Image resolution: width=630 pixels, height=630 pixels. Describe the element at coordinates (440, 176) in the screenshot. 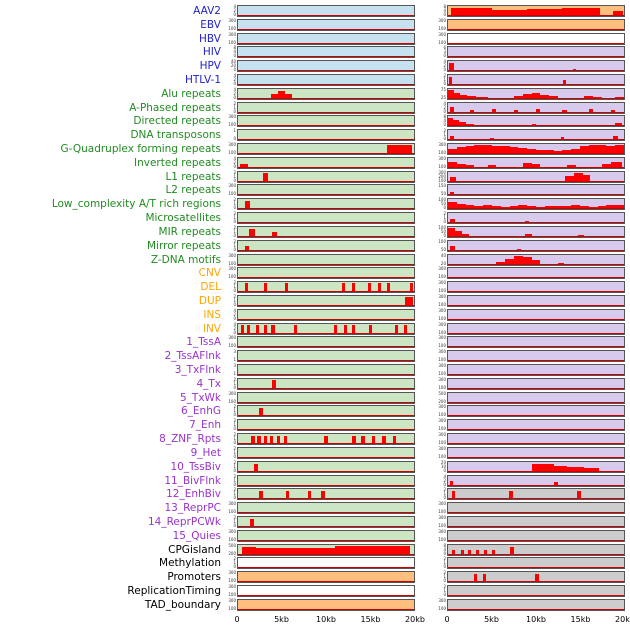

I see `right-panel-yticks: 300 200 100` at that location.